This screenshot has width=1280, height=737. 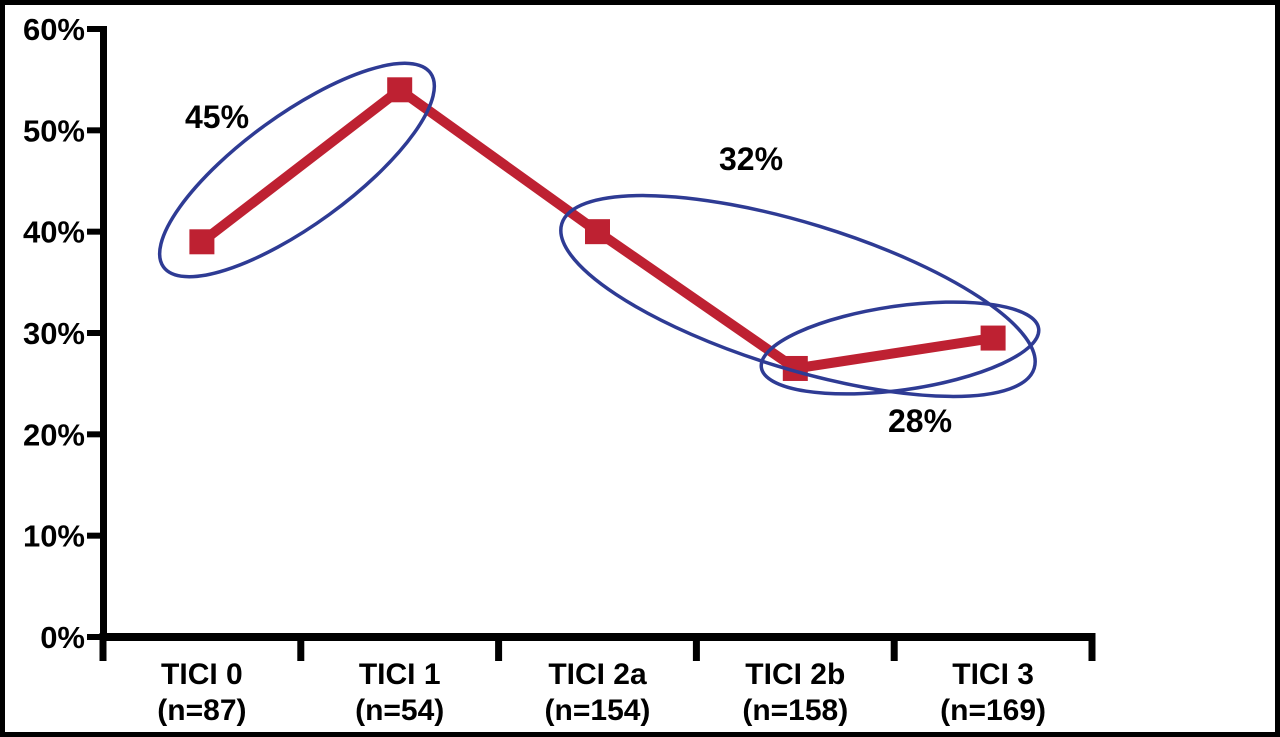 What do you see at coordinates (399, 710) in the screenshot?
I see `x-category-count-label: (n=54)` at bounding box center [399, 710].